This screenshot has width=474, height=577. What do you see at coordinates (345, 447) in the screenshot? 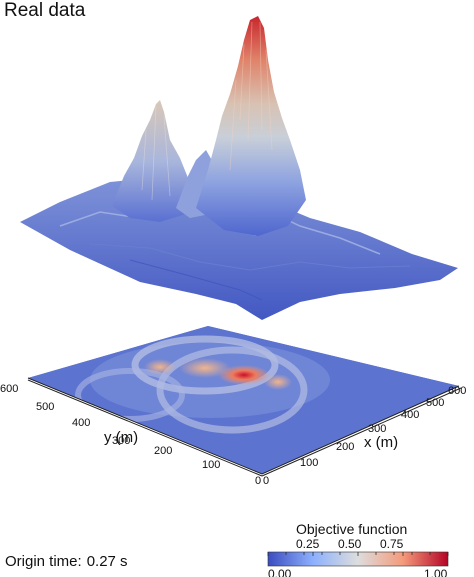
I see `x-tick-200: 200` at bounding box center [345, 447].